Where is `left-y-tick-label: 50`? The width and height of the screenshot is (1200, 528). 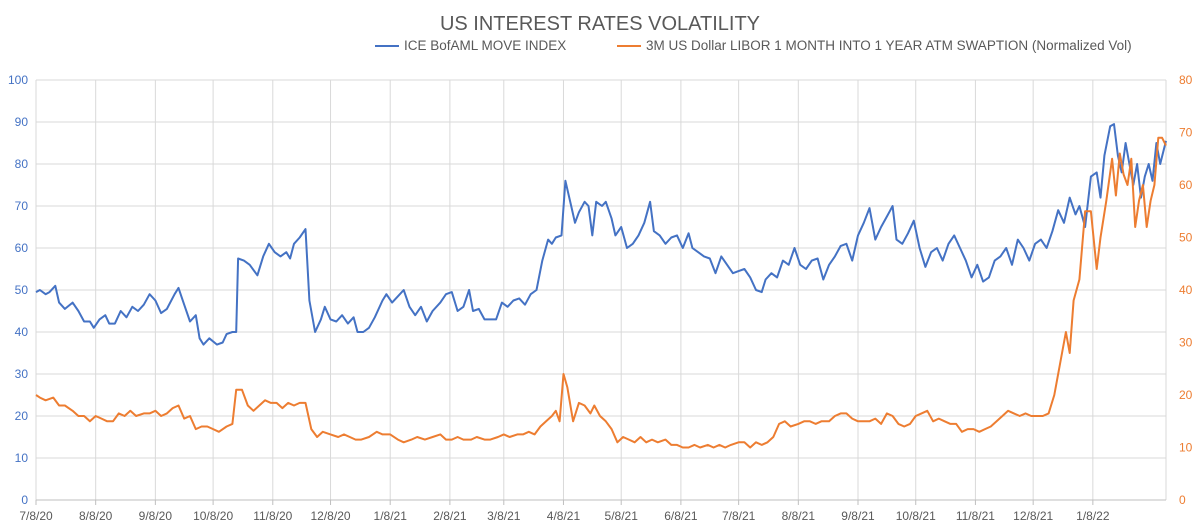
left-y-tick-label: 50 is located at coordinates (22, 290).